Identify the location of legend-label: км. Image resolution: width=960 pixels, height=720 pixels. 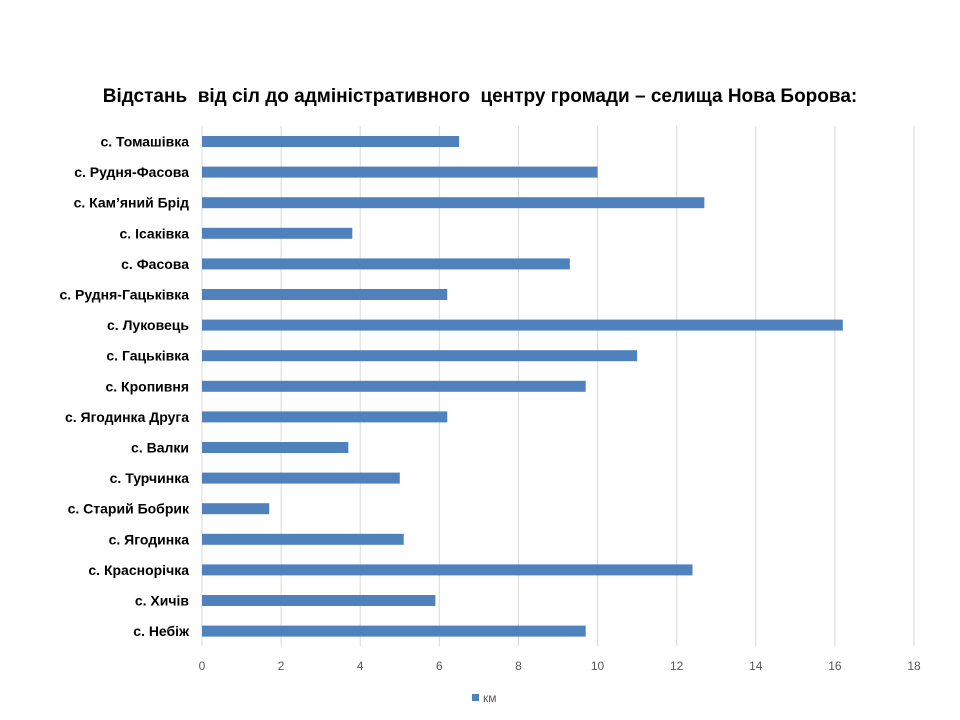
(490, 698).